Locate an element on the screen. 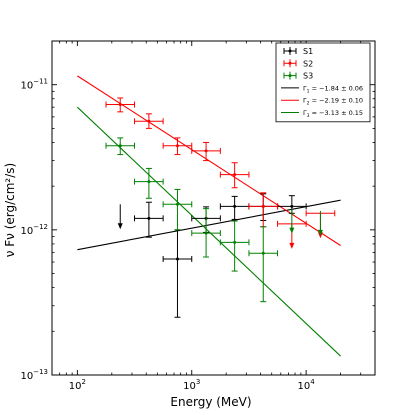  legend-label: S1 is located at coordinates (308, 51).